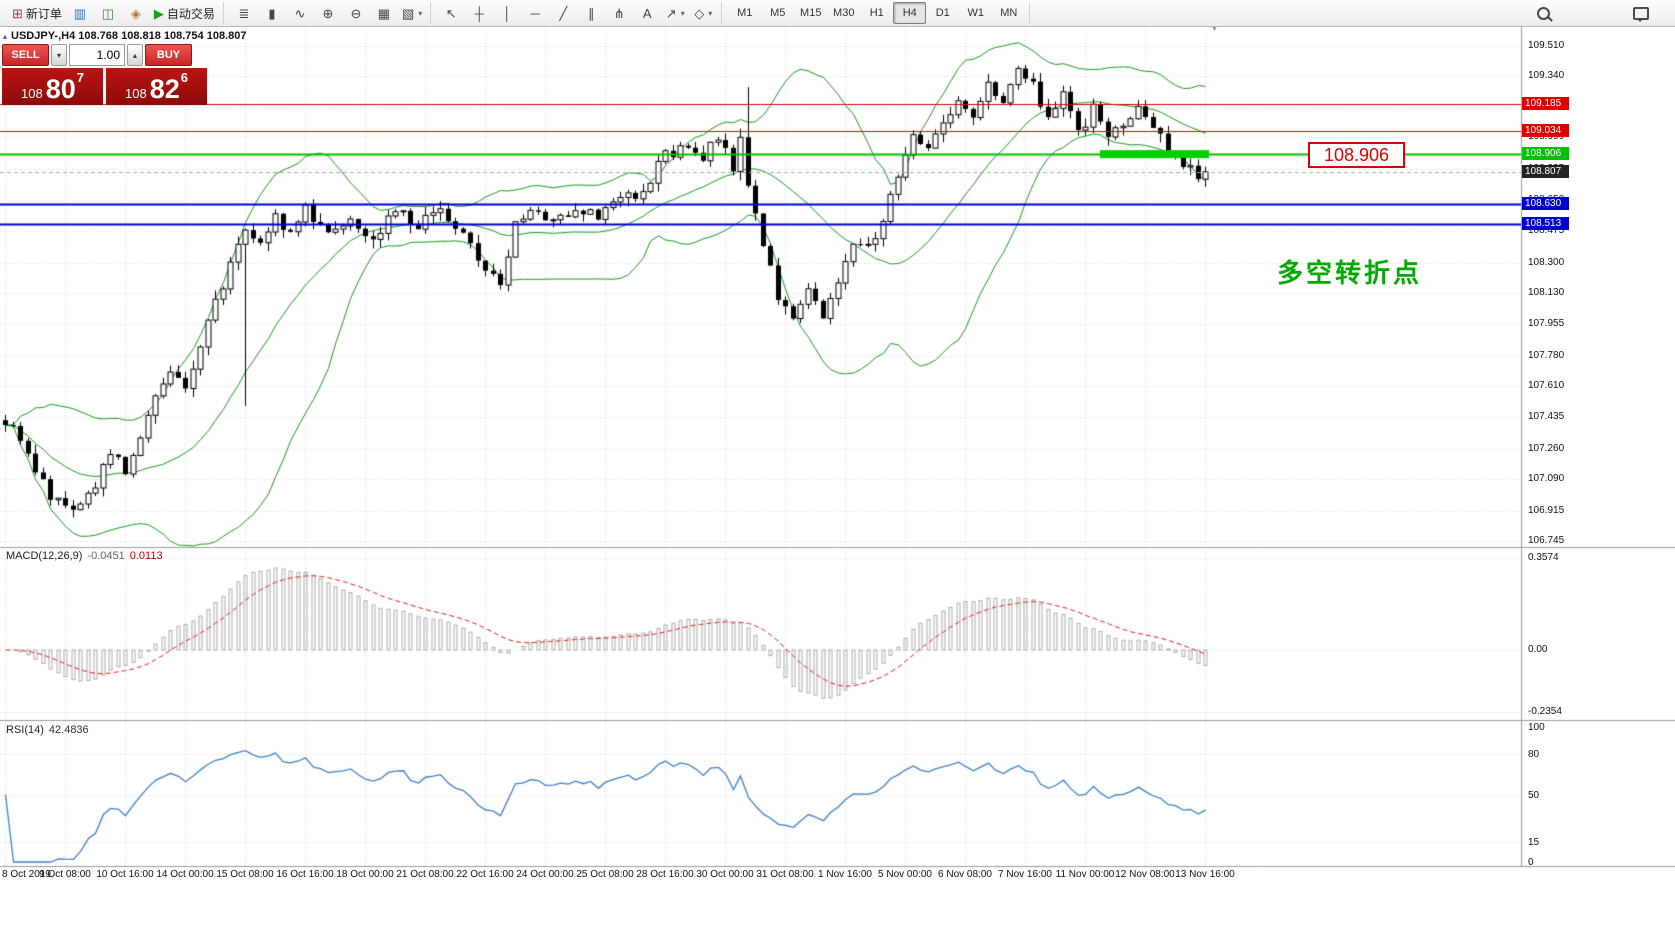 This screenshot has width=1675, height=949. I want to click on search-button, so click(1543, 13).